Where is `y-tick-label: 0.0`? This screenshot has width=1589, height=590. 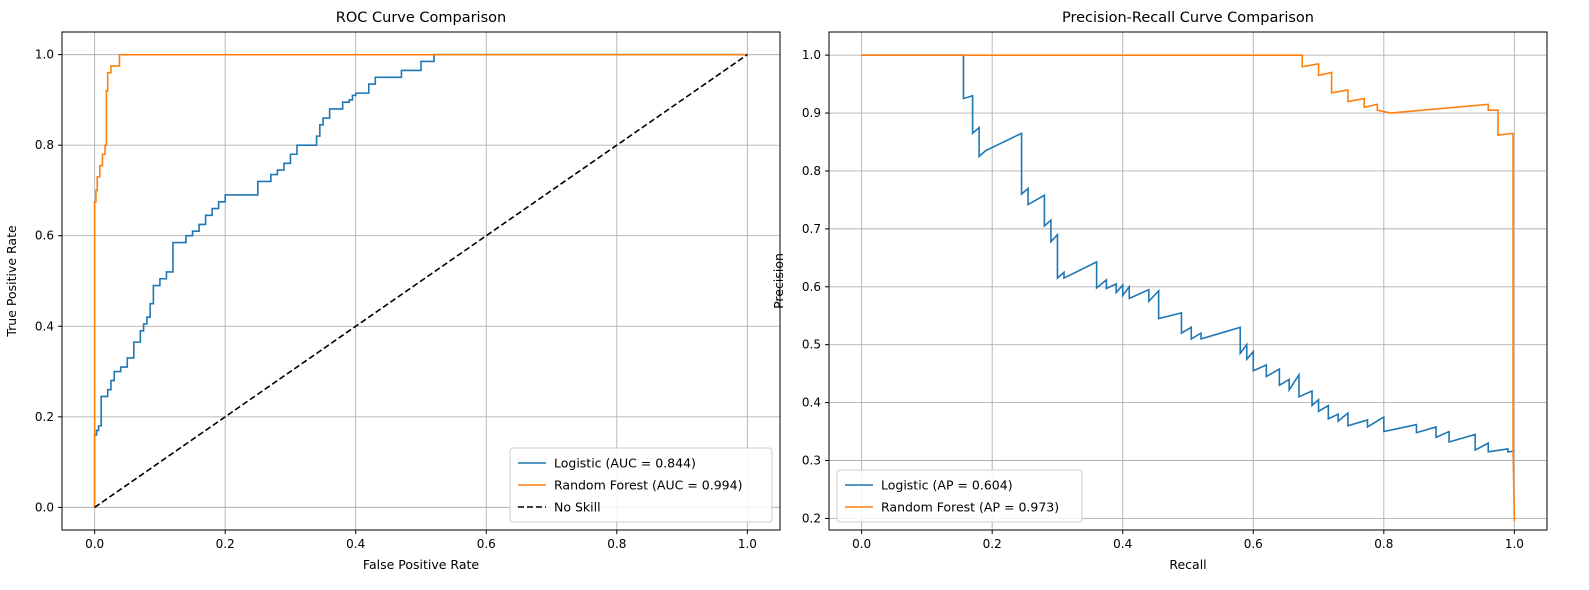
y-tick-label: 0.0 is located at coordinates (44, 507).